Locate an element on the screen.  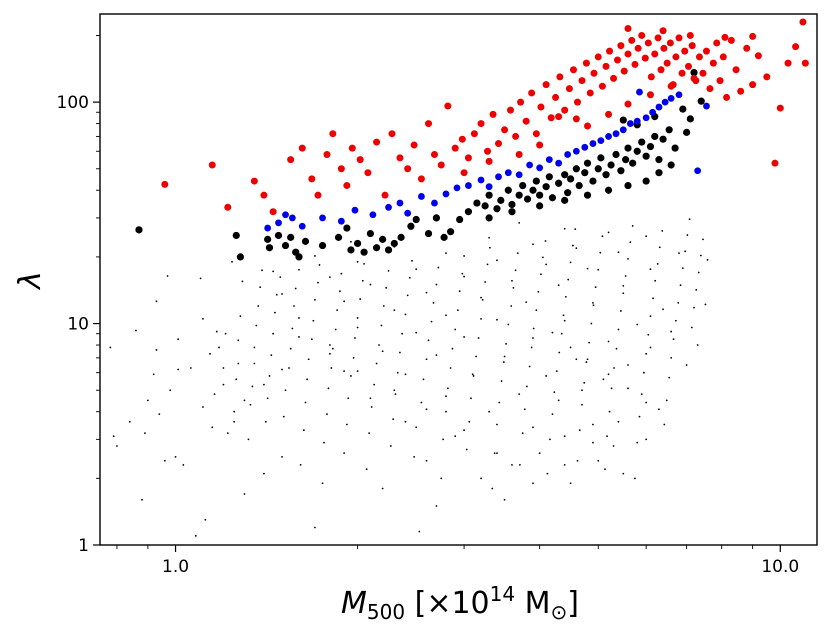
y-tick-label: 10 is located at coordinates (78, 325).